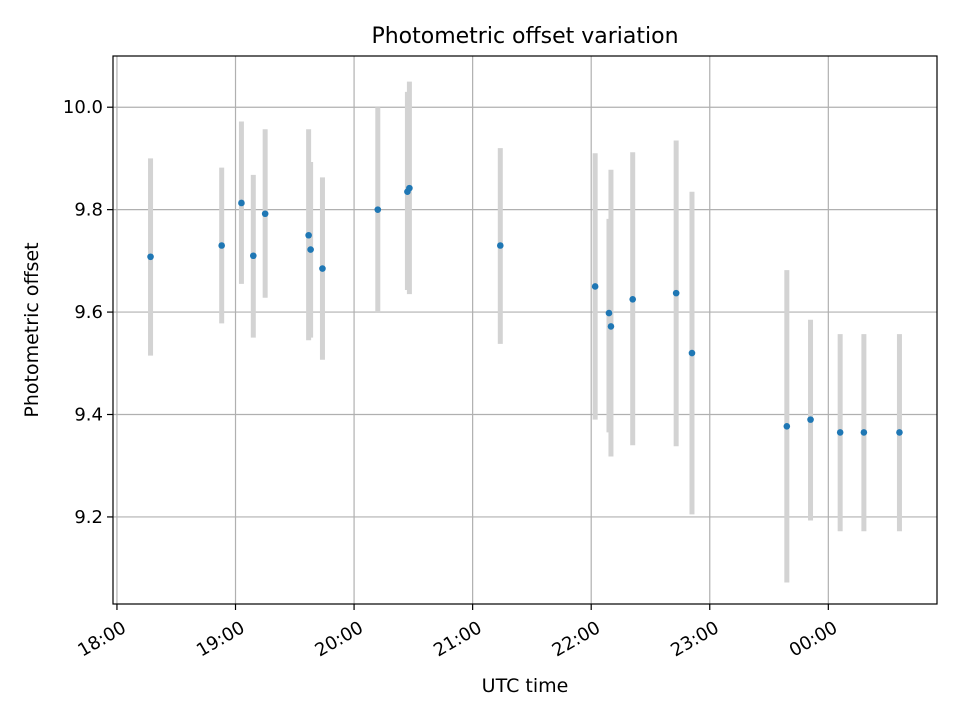  Describe the element at coordinates (694, 639) in the screenshot. I see `x-tick-label: 23:00` at that location.